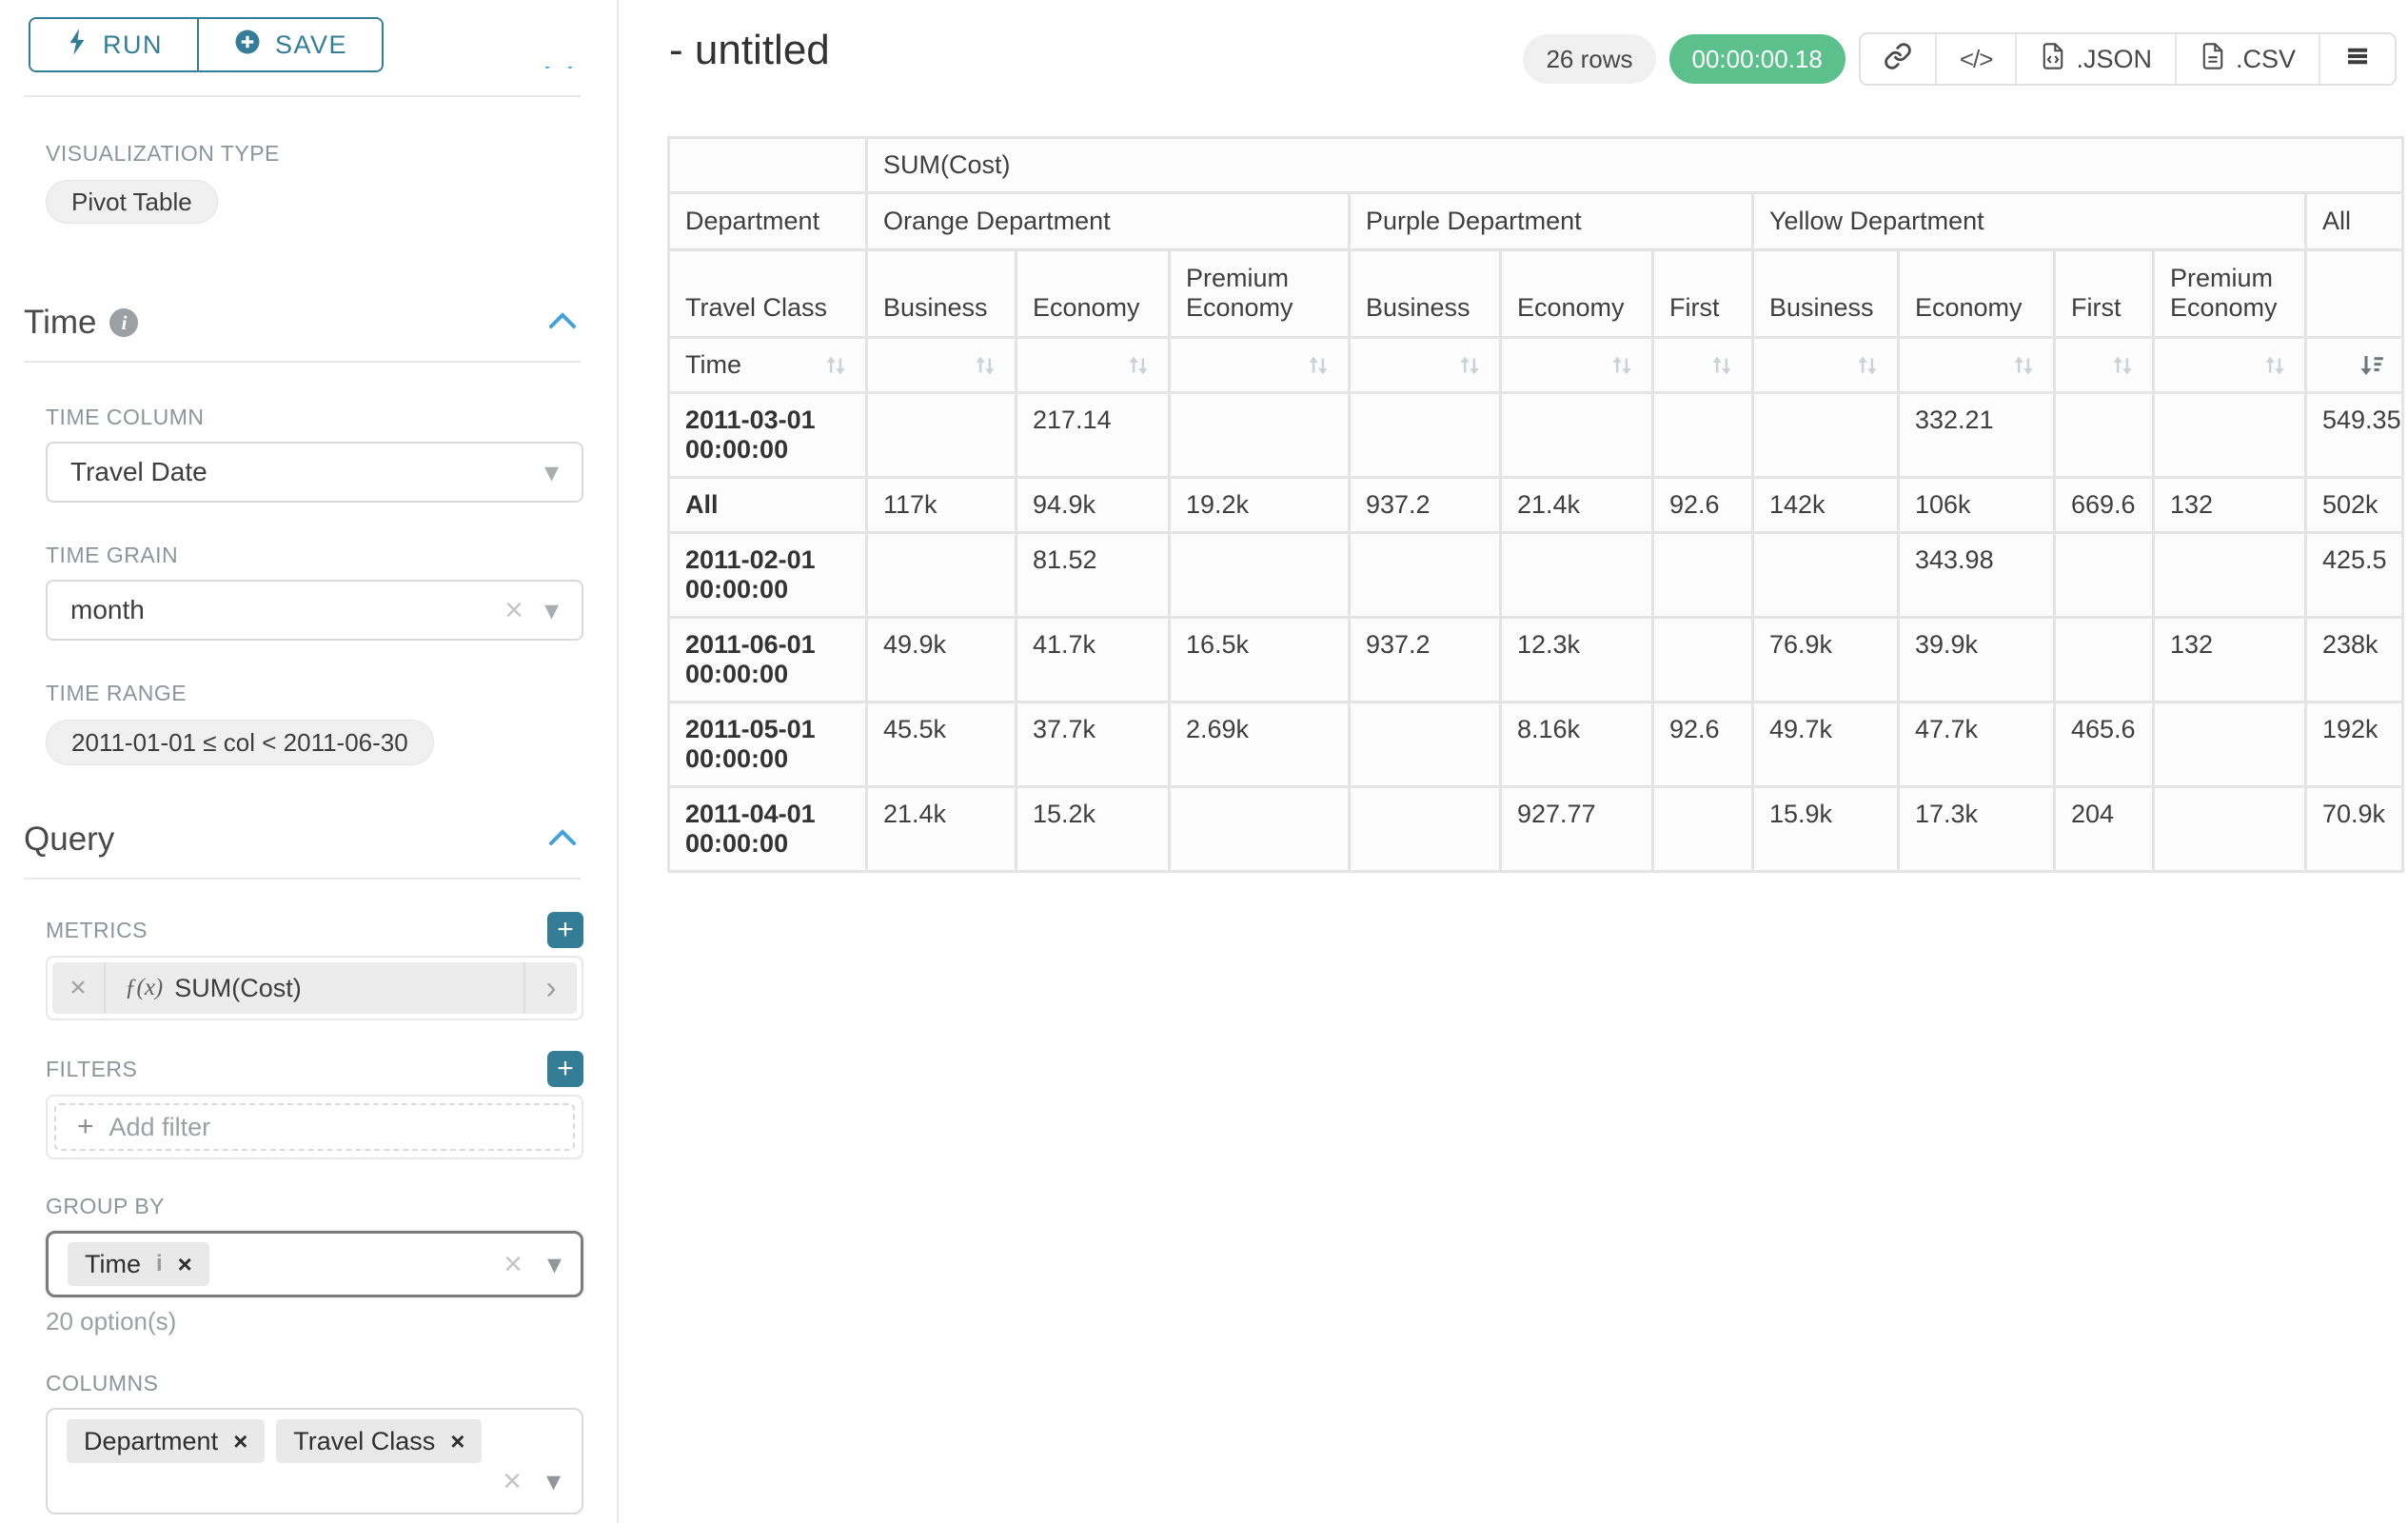 Image resolution: width=2408 pixels, height=1523 pixels. Describe the element at coordinates (77, 46) in the screenshot. I see `bolt-icon` at that location.